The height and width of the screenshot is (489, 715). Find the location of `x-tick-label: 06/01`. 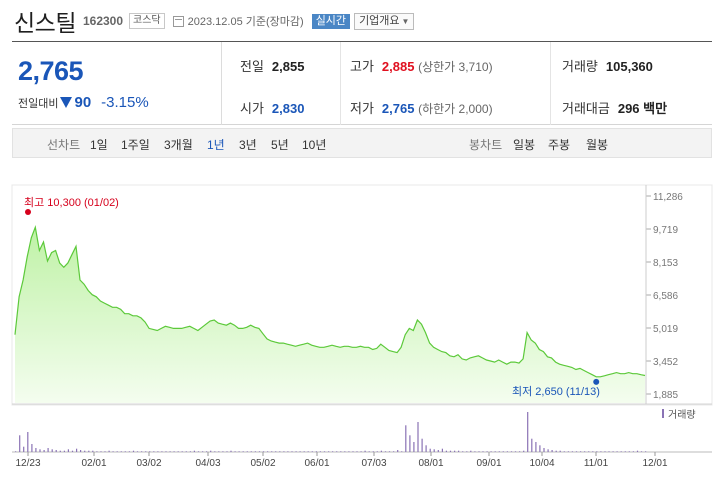

x-tick-label: 06/01 is located at coordinates (316, 463).